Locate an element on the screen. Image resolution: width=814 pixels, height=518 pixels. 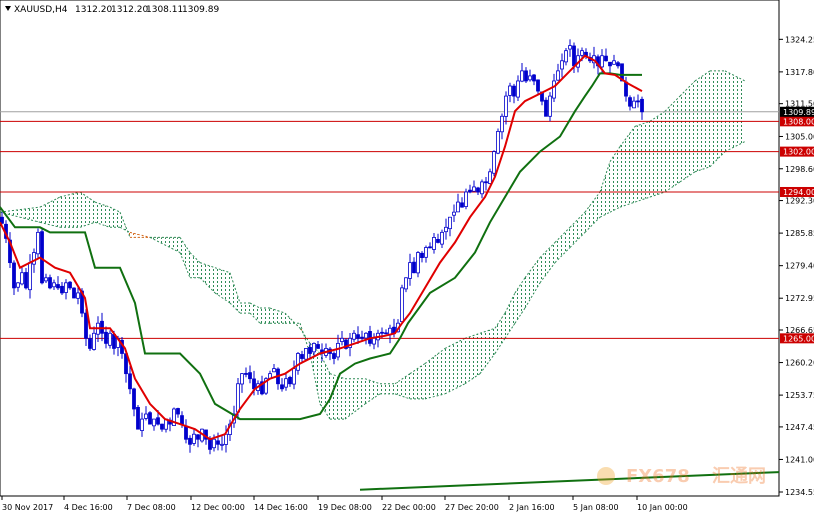
x-tick-label: 27 Dec 20:00 is located at coordinates (472, 507).